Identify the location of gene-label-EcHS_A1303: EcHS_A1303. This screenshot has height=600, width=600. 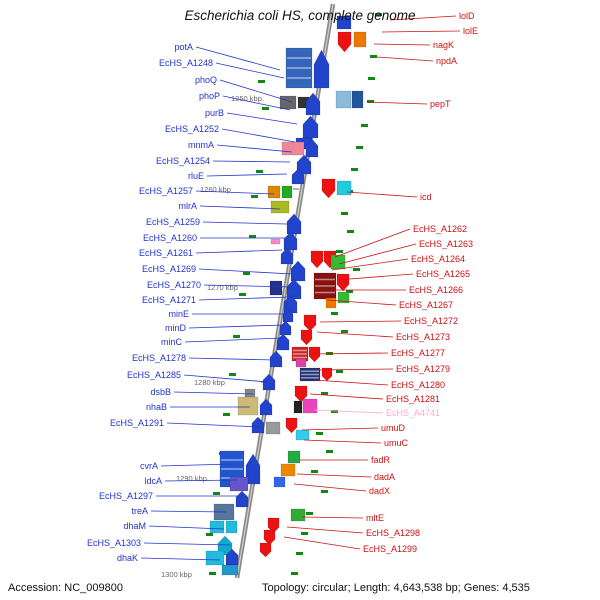
(114, 543).